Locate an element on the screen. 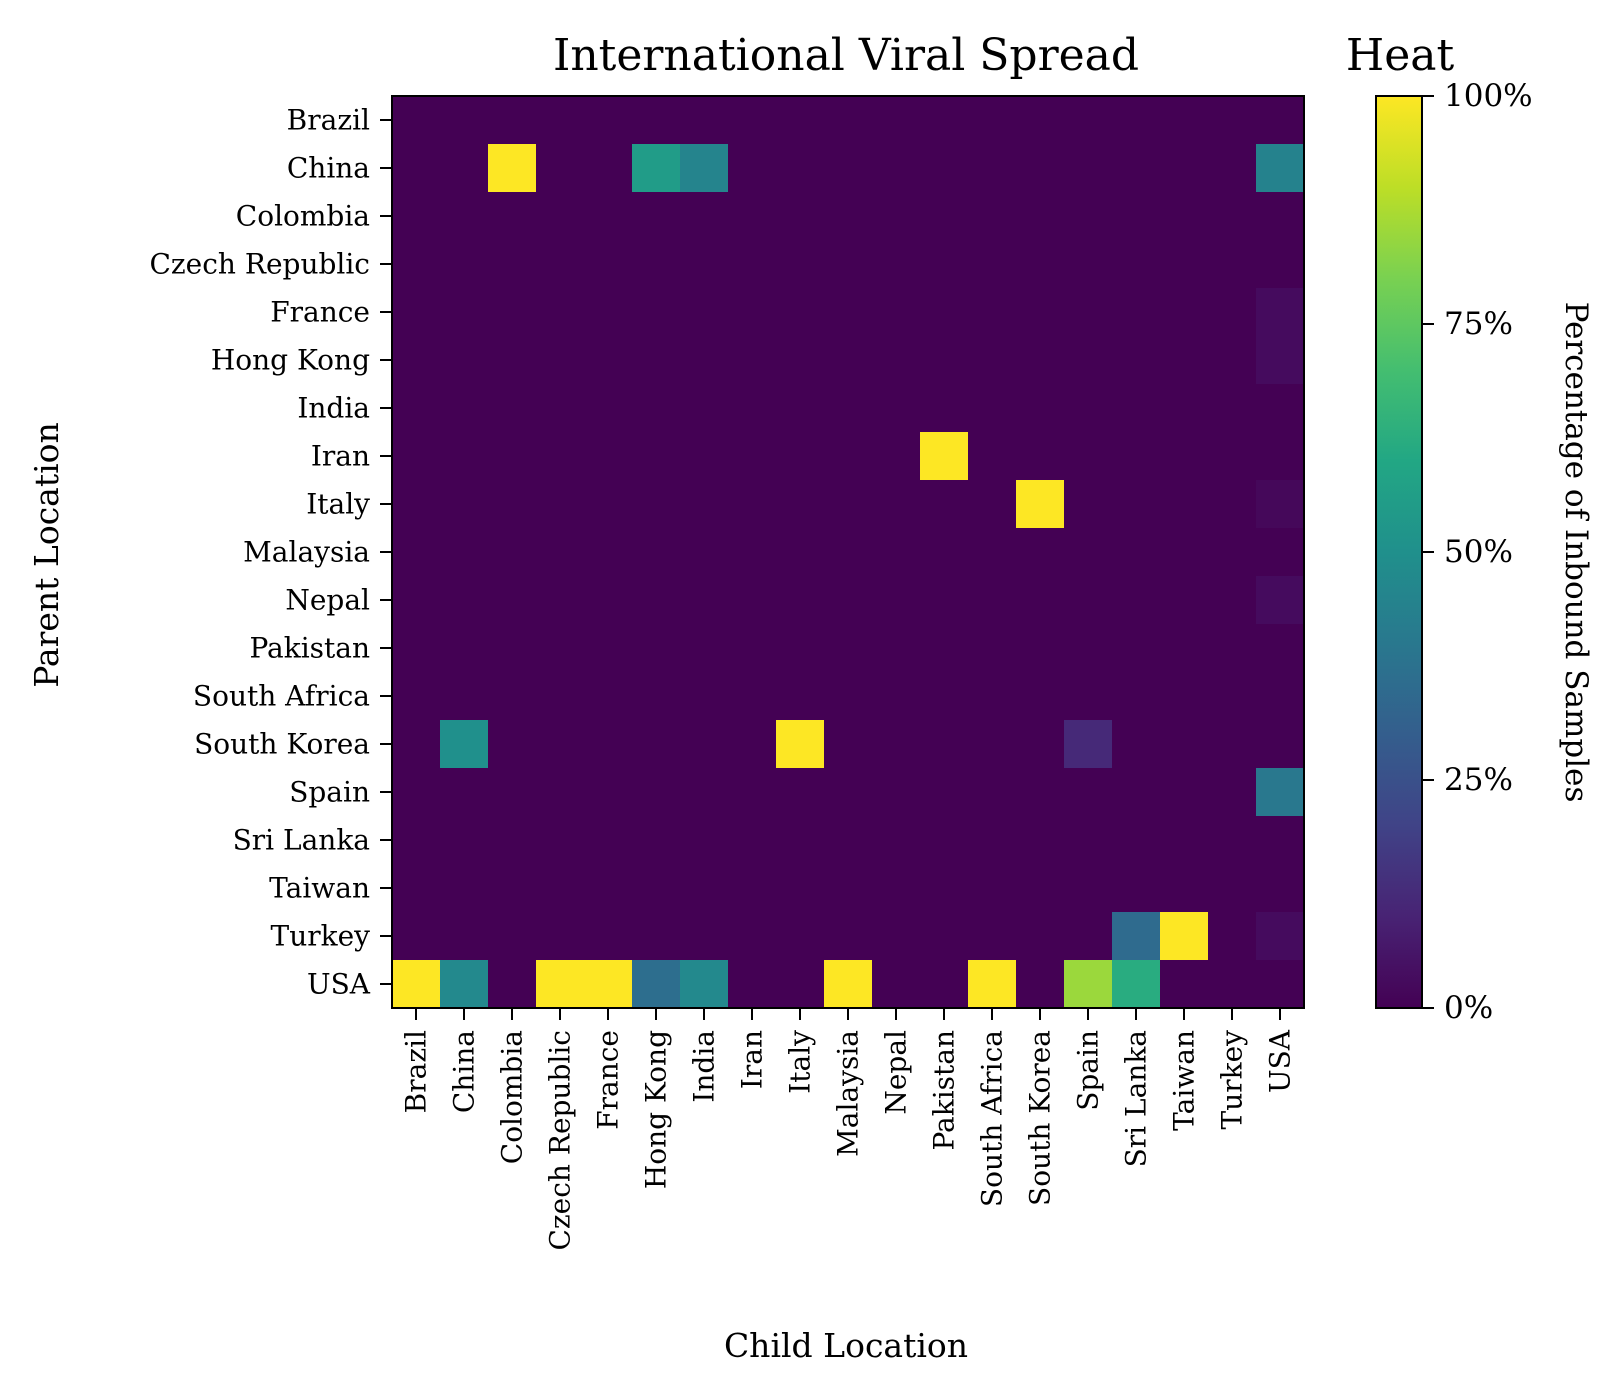  chart-title: International Viral Spread is located at coordinates (846, 55).